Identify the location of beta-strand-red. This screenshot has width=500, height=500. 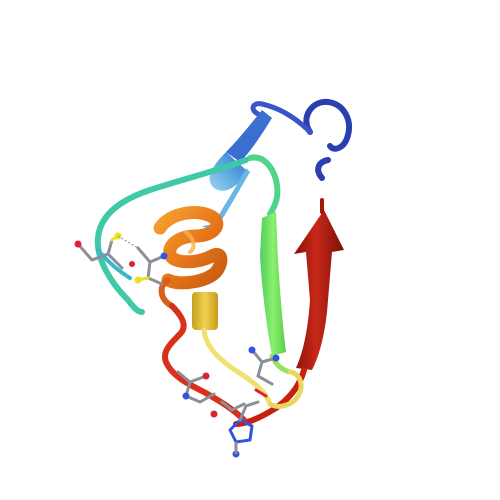
(288, 312).